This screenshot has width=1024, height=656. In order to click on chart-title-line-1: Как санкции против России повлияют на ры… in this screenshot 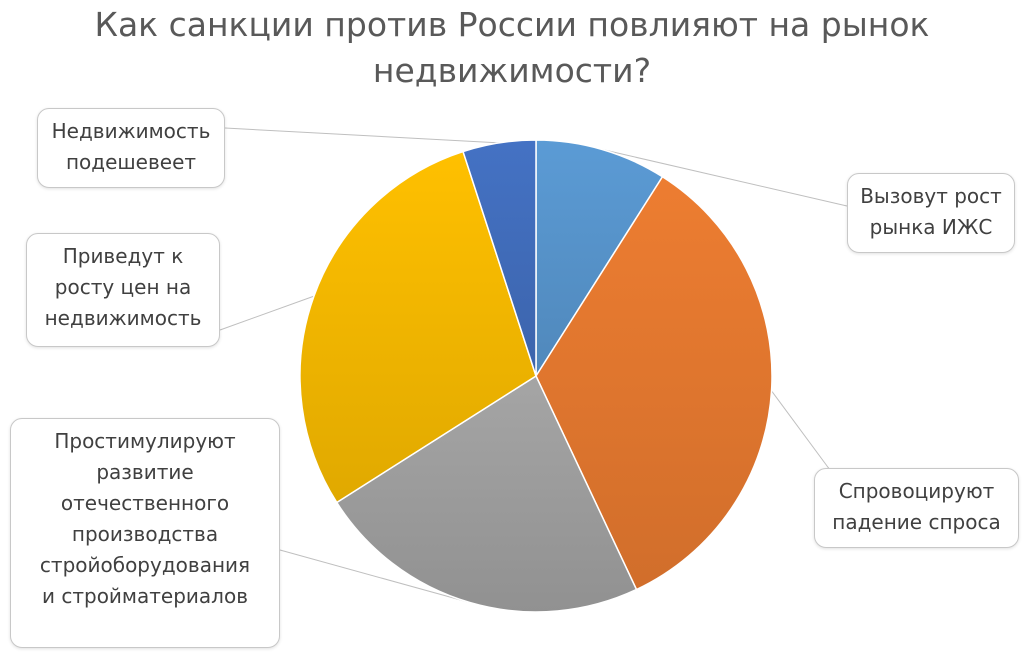, I will do `click(512, 24)`.